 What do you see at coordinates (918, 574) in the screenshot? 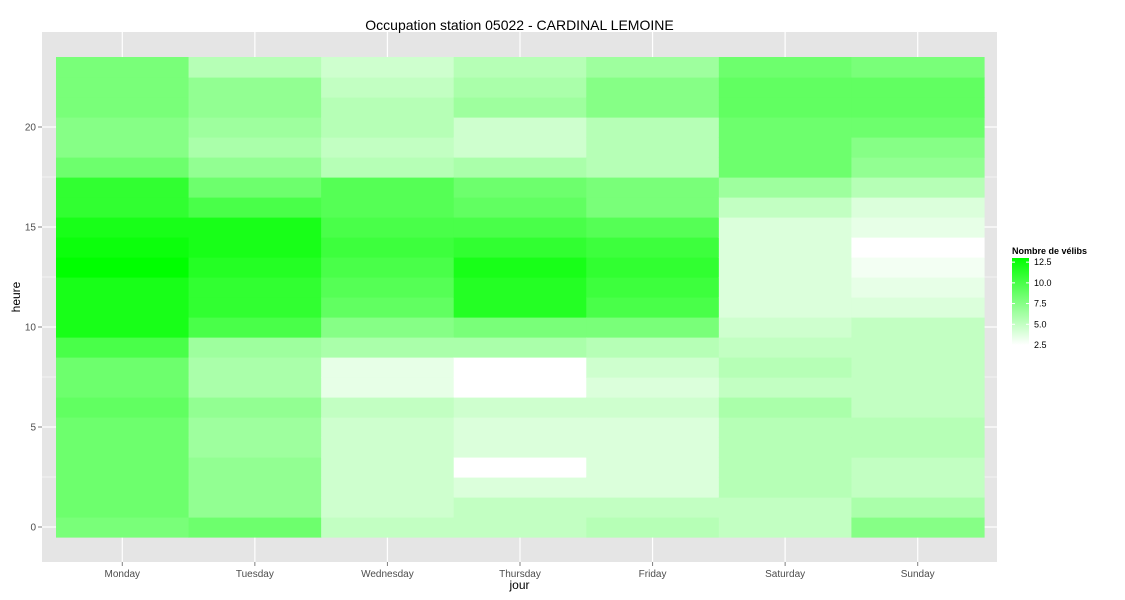
I see `x-tick-label: Sunday` at bounding box center [918, 574].